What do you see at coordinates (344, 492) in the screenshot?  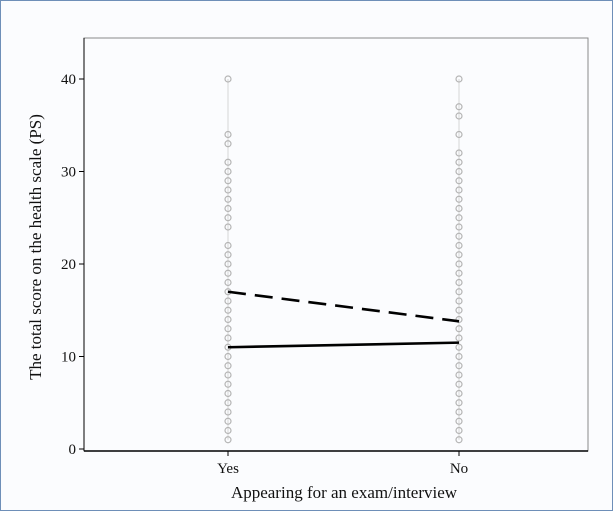 I see `x-axis-title: Appearing for an exam/interview` at bounding box center [344, 492].